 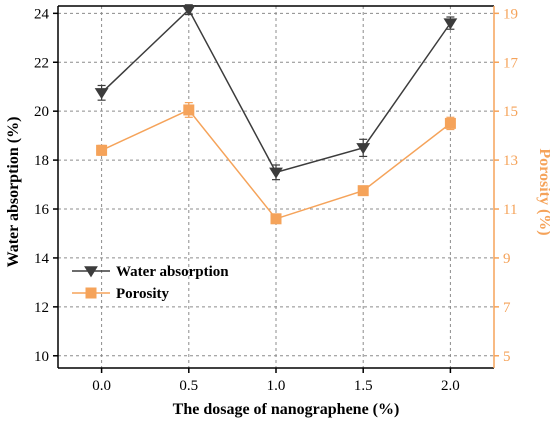 I want to click on left-tick-label: 16, so click(x=42, y=210).